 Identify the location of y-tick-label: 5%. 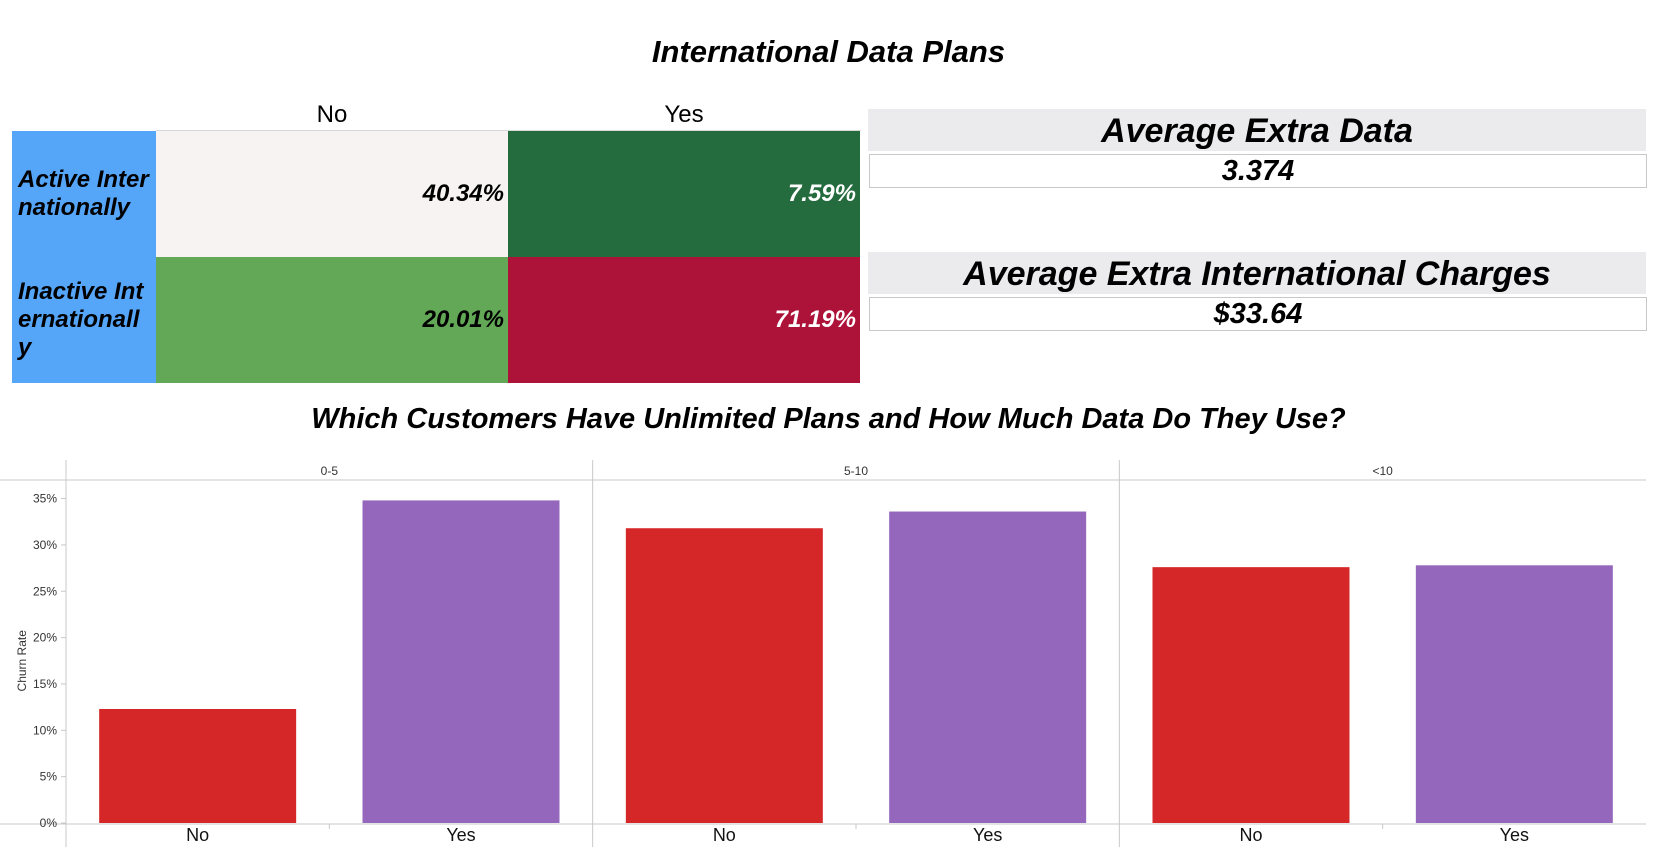
(49, 777).